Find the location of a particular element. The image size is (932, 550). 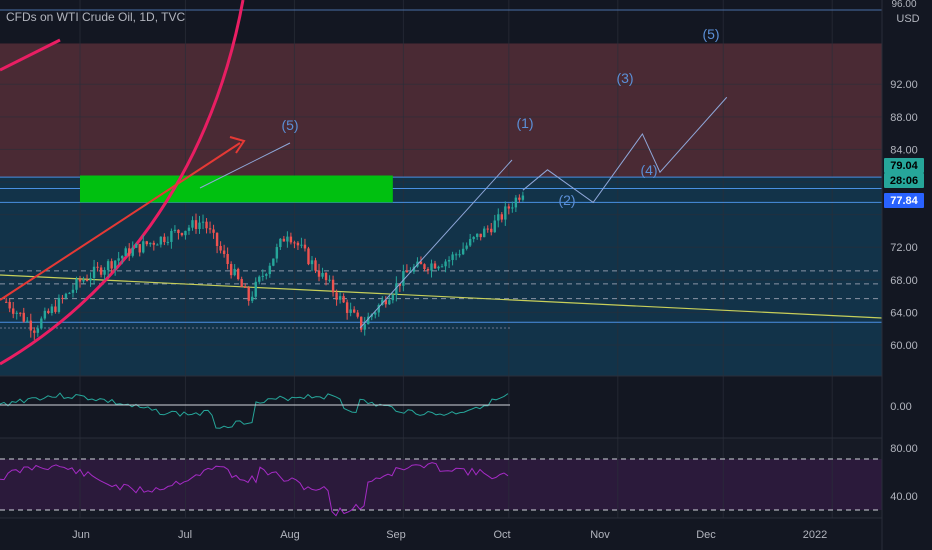

price-tick-0: 92.00 is located at coordinates (904, 85).